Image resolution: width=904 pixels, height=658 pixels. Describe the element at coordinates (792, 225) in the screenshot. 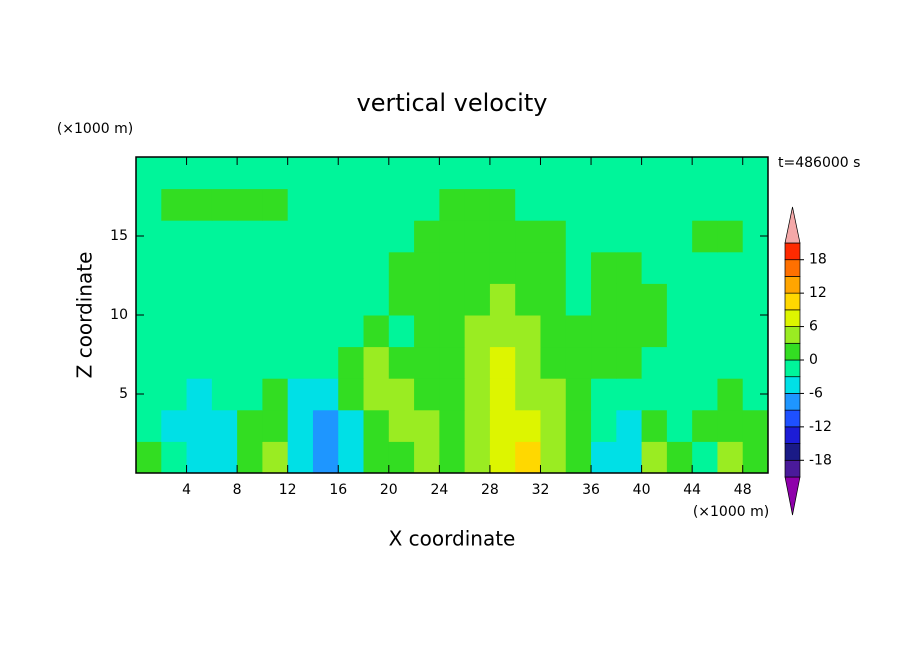

I see `colorbar-extend-high` at that location.